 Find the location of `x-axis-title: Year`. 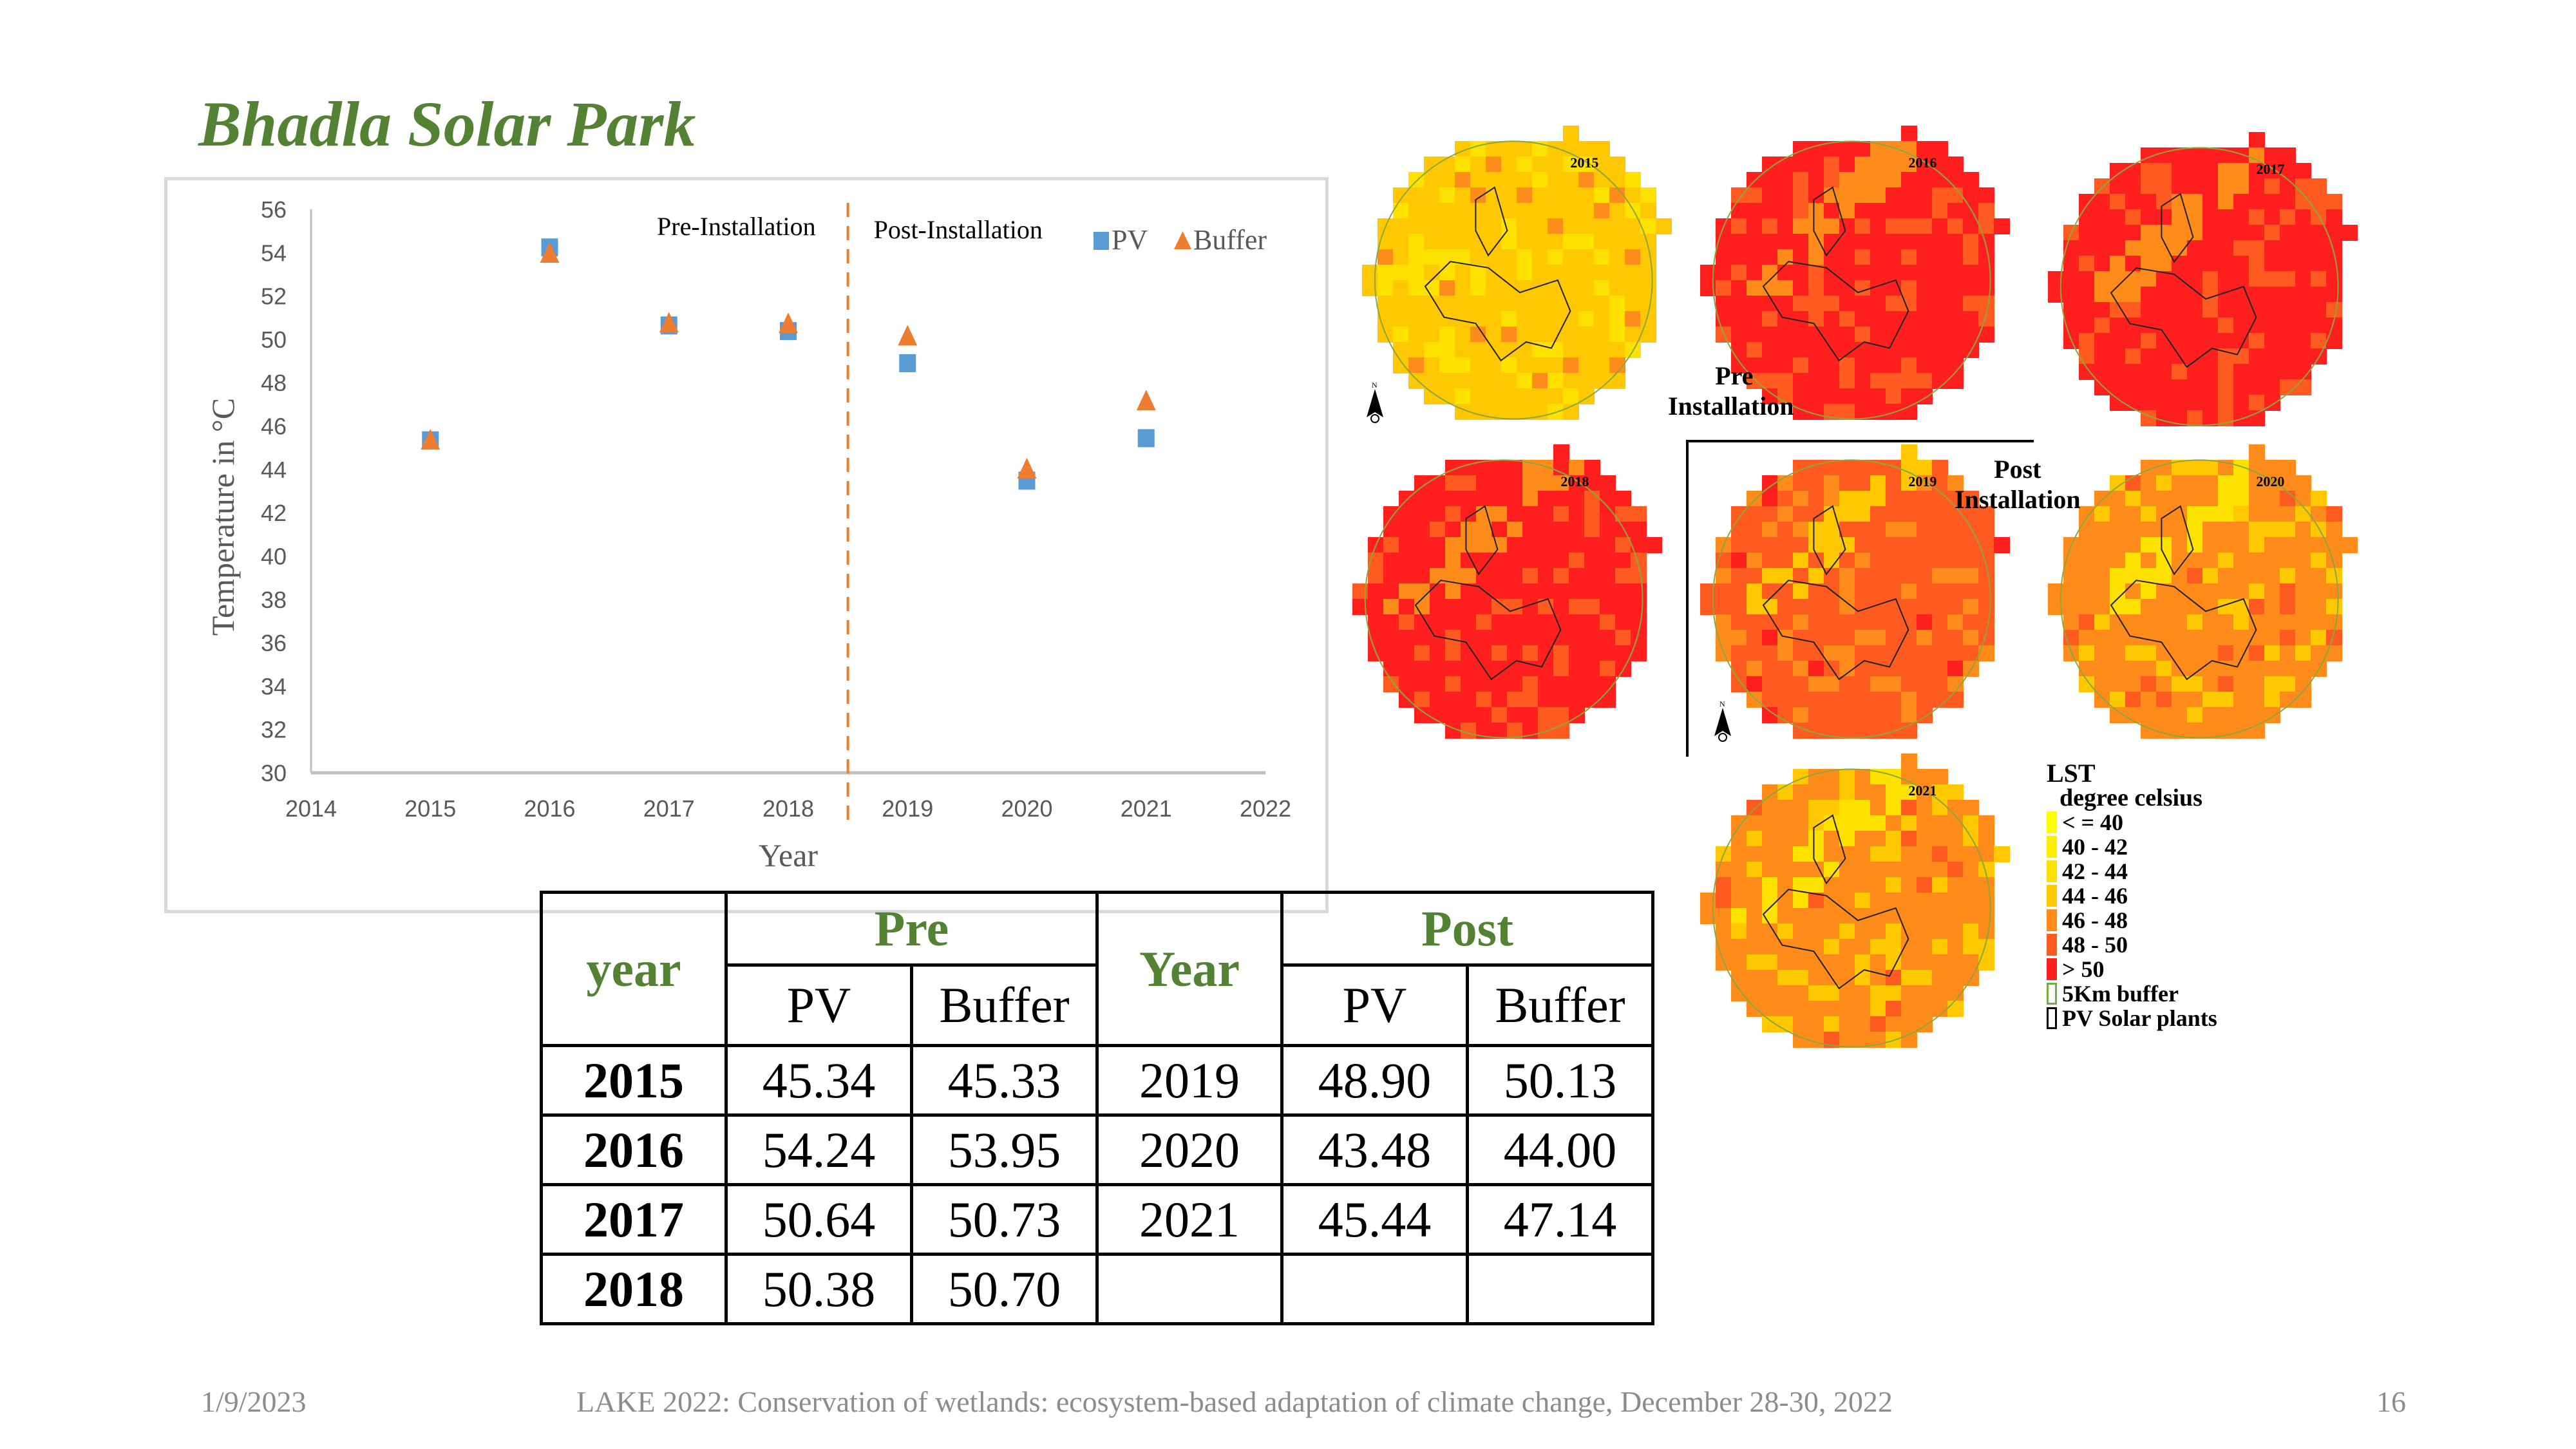

x-axis-title: Year is located at coordinates (788, 855).